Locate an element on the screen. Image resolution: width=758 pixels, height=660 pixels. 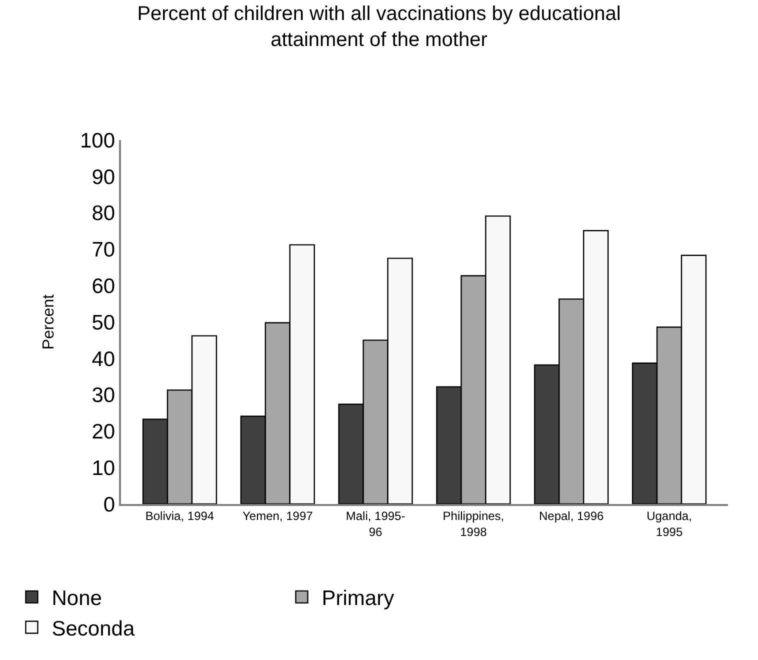
legend-label: Seconda is located at coordinates (93, 628).